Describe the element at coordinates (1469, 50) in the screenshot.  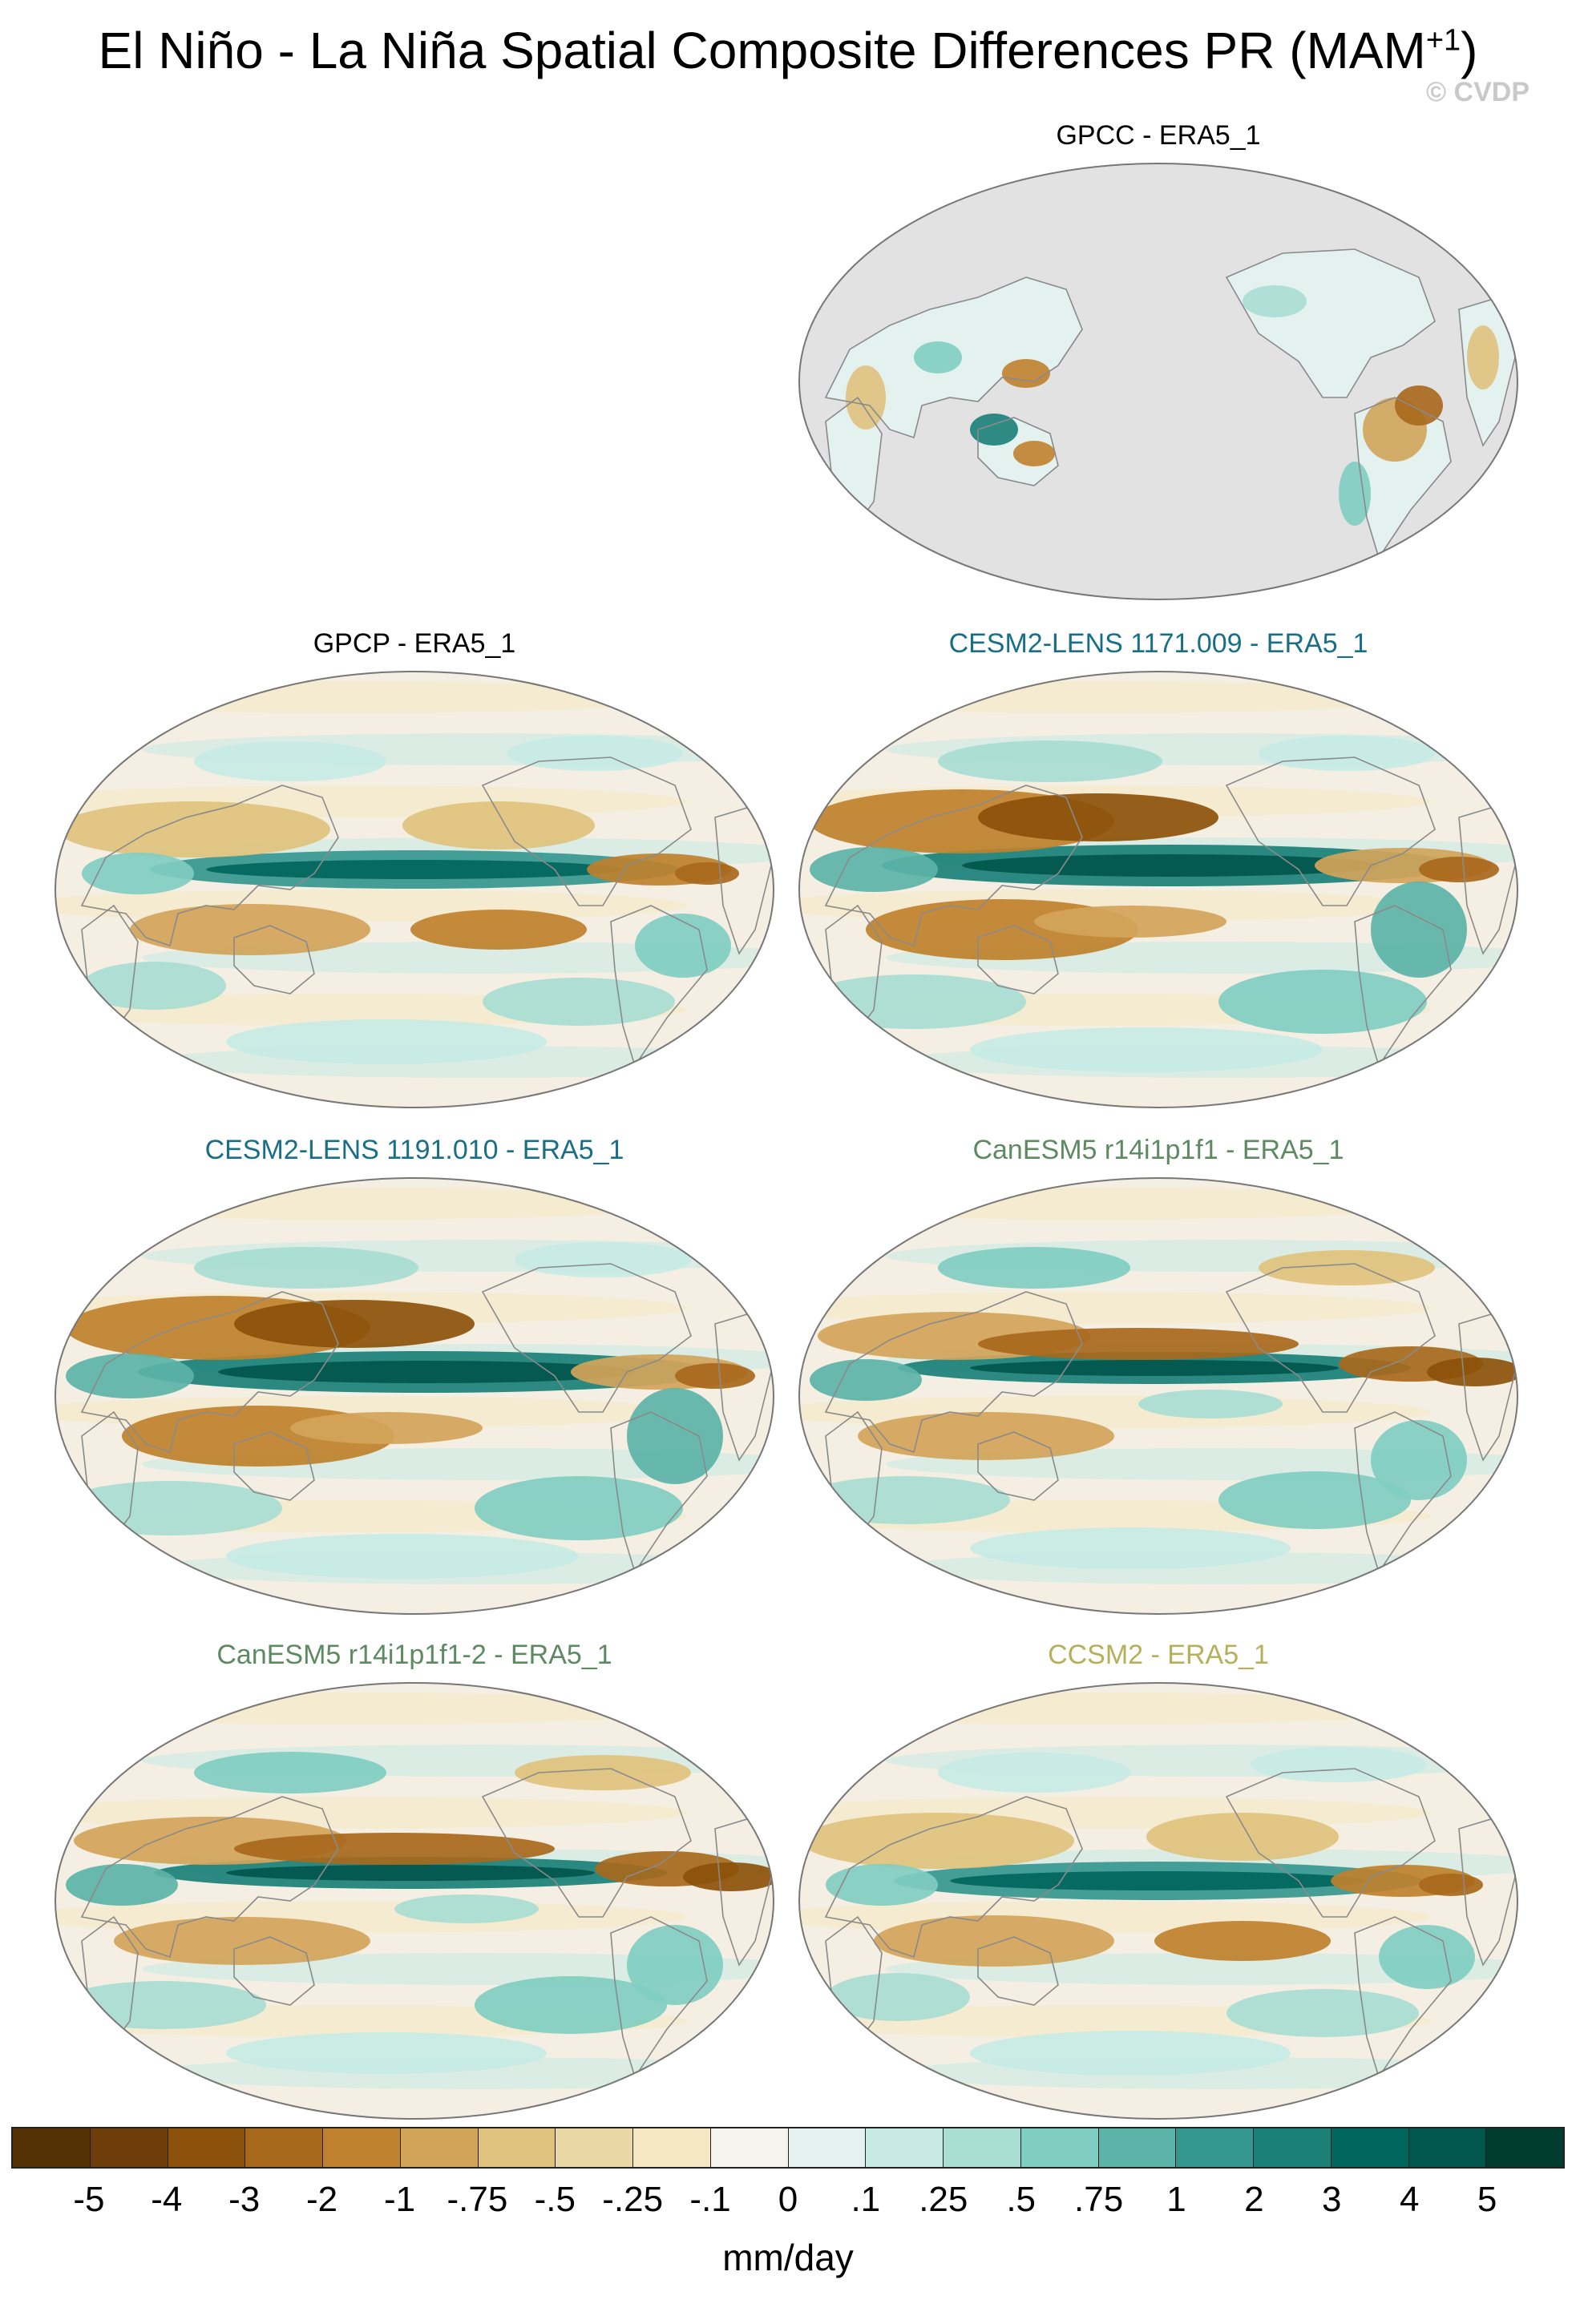
I see `page-title-close: )` at that location.